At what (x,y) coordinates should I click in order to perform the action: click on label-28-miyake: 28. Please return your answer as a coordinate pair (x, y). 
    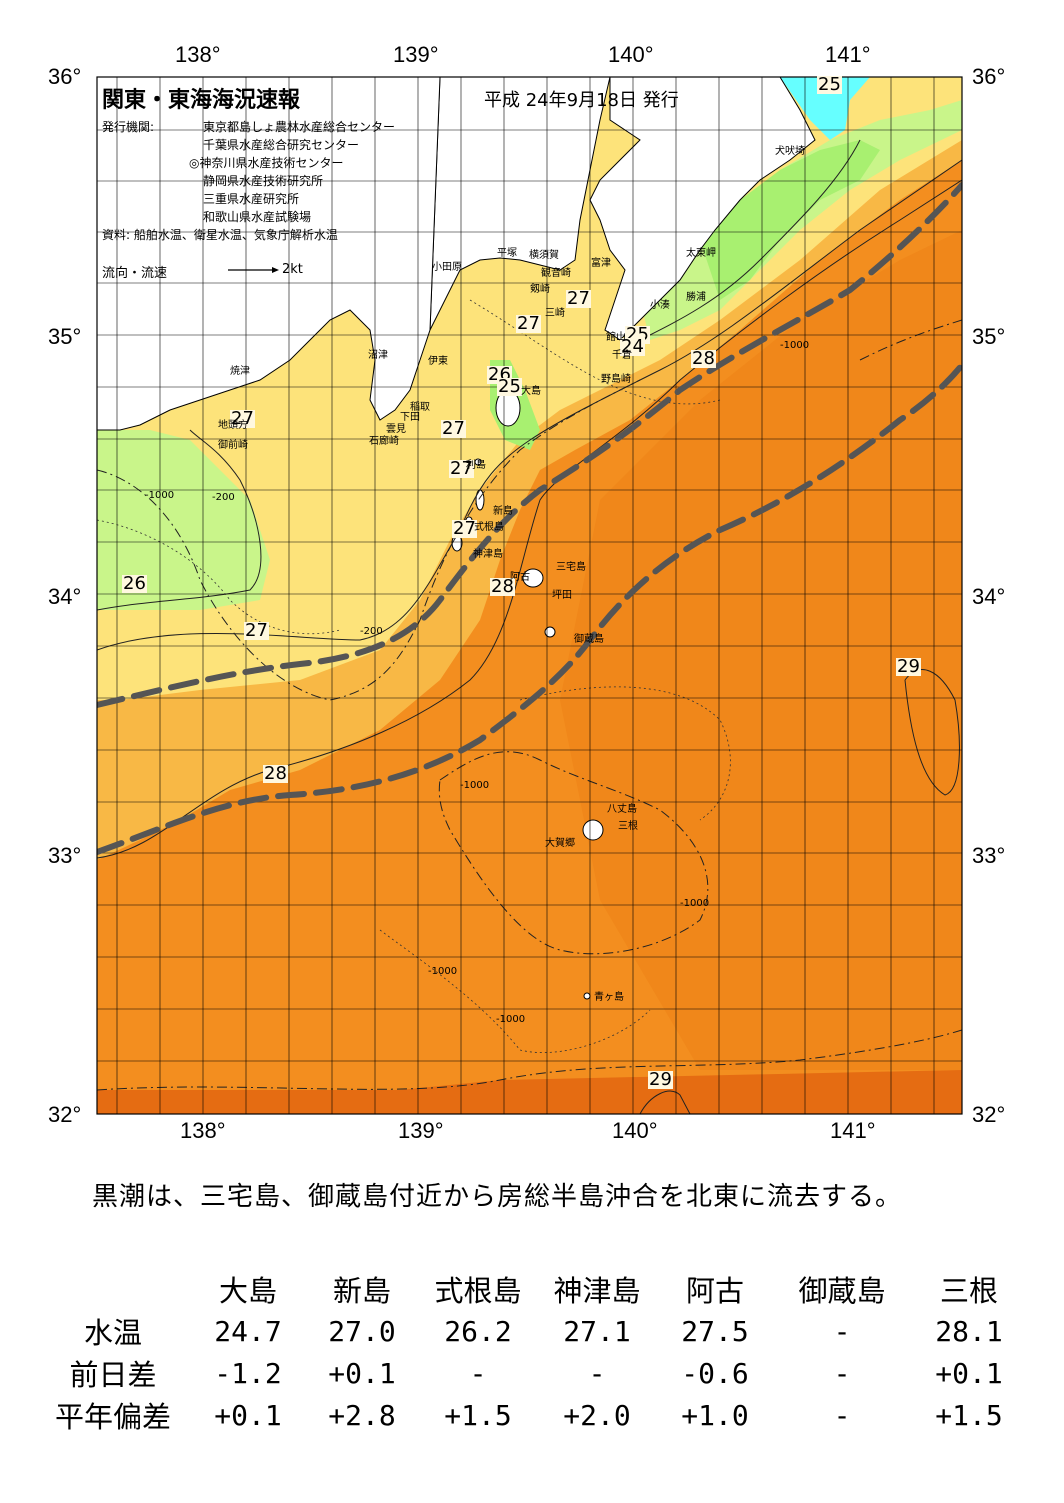
    Looking at the image, I should click on (502, 586).